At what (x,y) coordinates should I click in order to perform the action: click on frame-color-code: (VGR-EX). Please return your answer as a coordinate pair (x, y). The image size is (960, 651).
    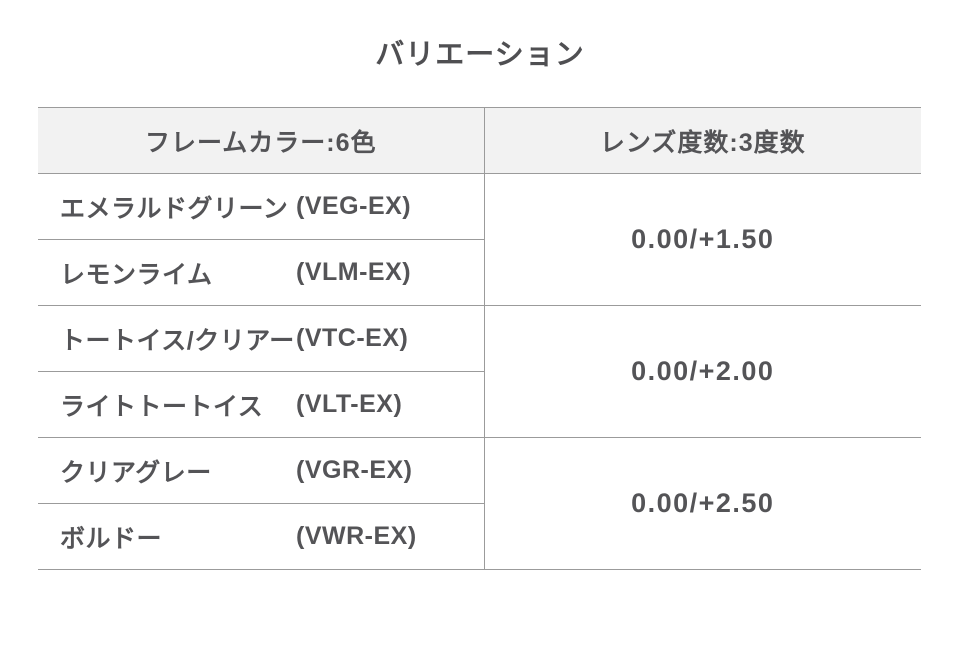
    Looking at the image, I should click on (354, 470).